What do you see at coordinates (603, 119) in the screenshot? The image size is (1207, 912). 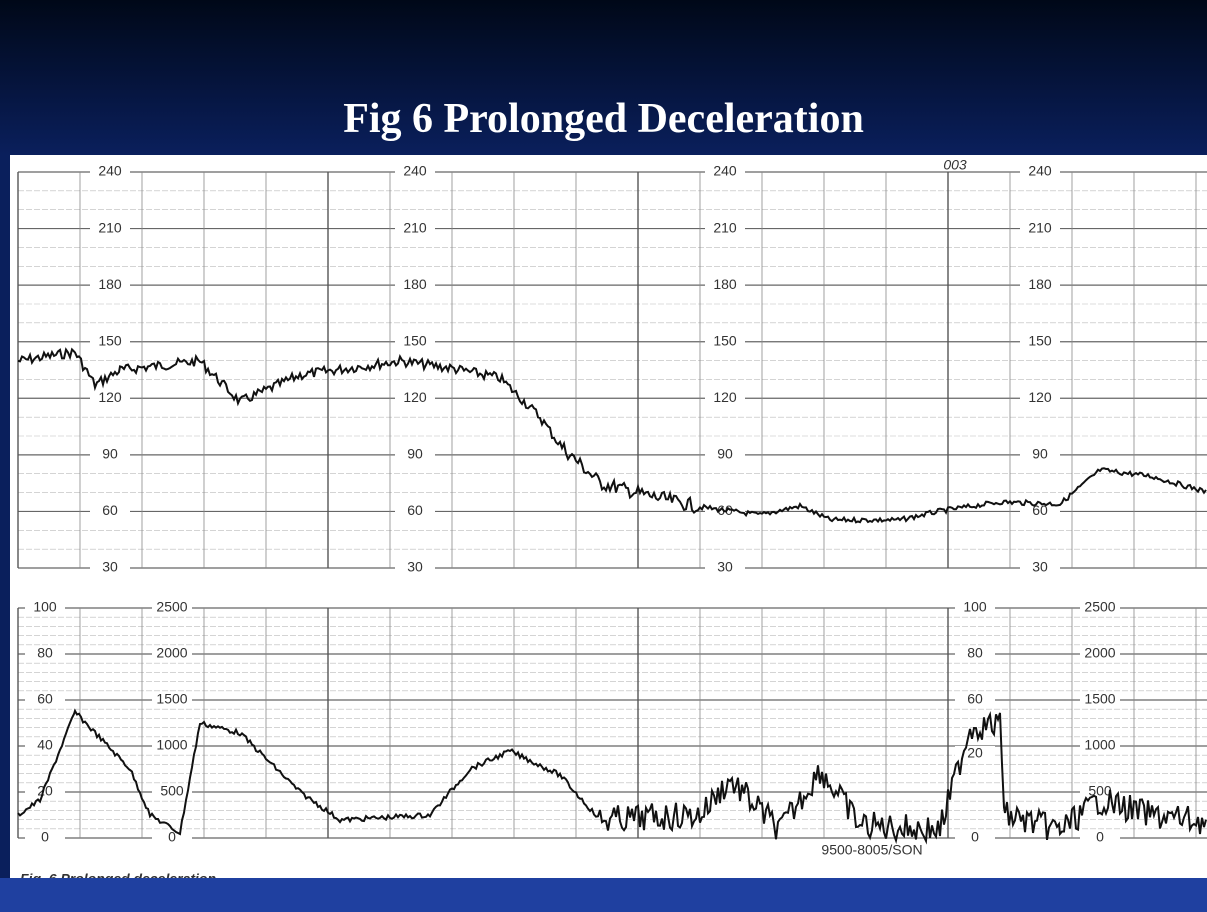 I see `slide-title: Fig 6 Prolonged Deceleration` at bounding box center [603, 119].